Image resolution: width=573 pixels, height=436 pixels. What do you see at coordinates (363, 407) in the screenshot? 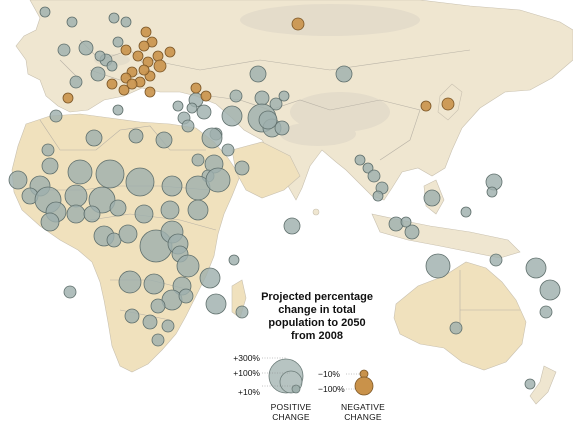
I see `legend-negative-caption-line-1: NEGATIVE` at bounding box center [363, 407].